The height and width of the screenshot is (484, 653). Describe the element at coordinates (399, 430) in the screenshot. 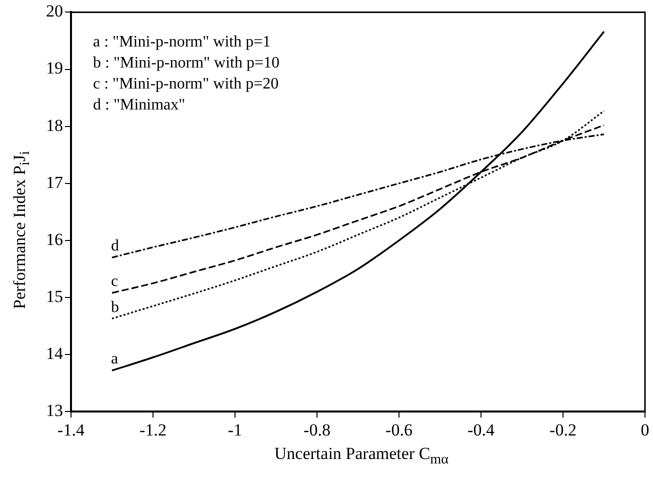

I see `x-tick-label: -0.6` at that location.